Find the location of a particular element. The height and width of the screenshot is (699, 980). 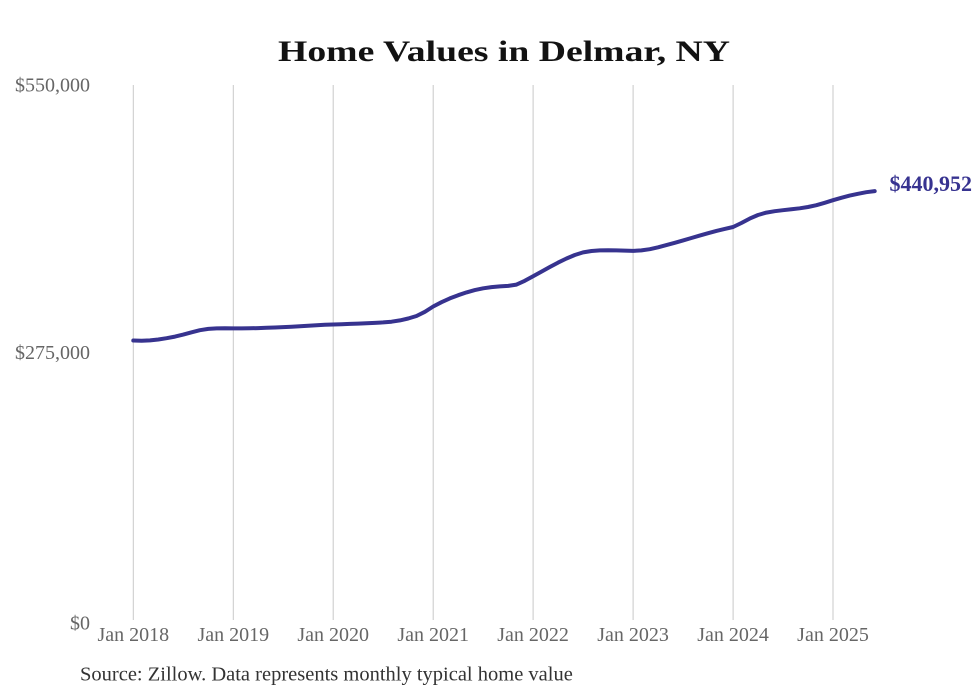

svg-text: Jan 2021 is located at coordinates (433, 635).